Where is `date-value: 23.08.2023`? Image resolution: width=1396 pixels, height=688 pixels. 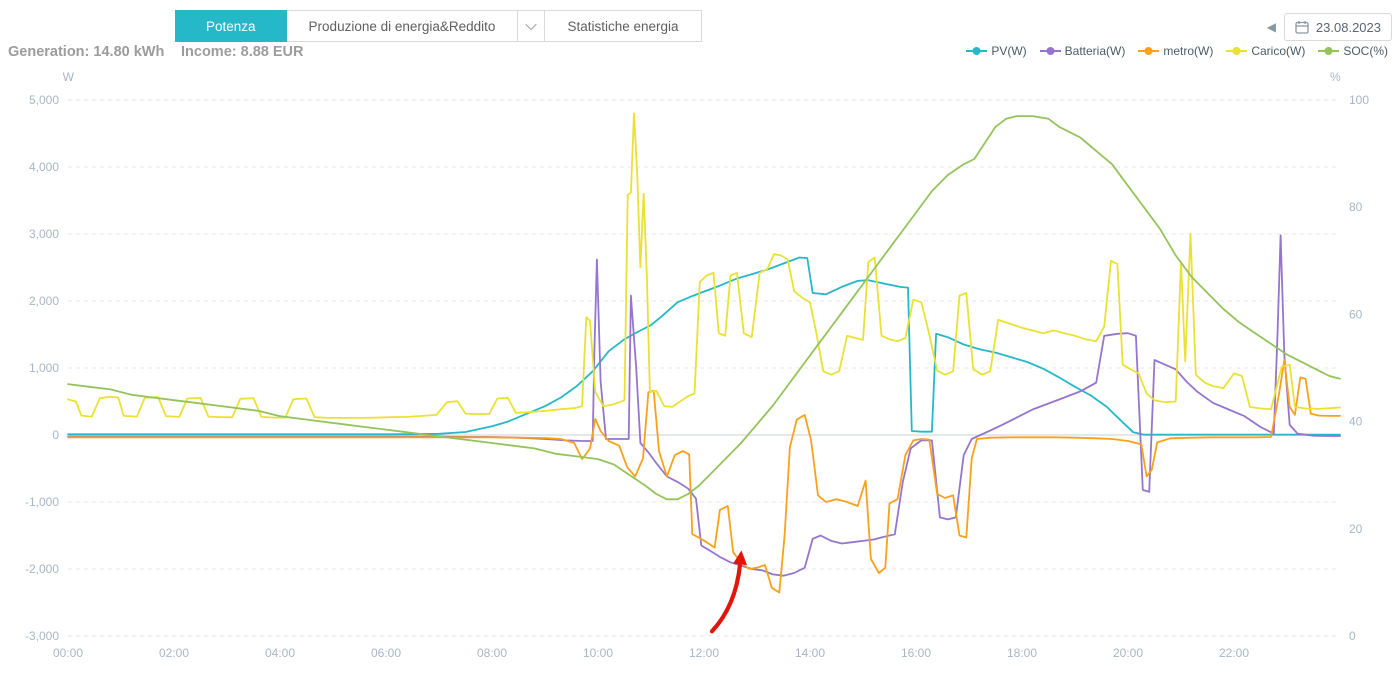 date-value: 23.08.2023 is located at coordinates (1348, 27).